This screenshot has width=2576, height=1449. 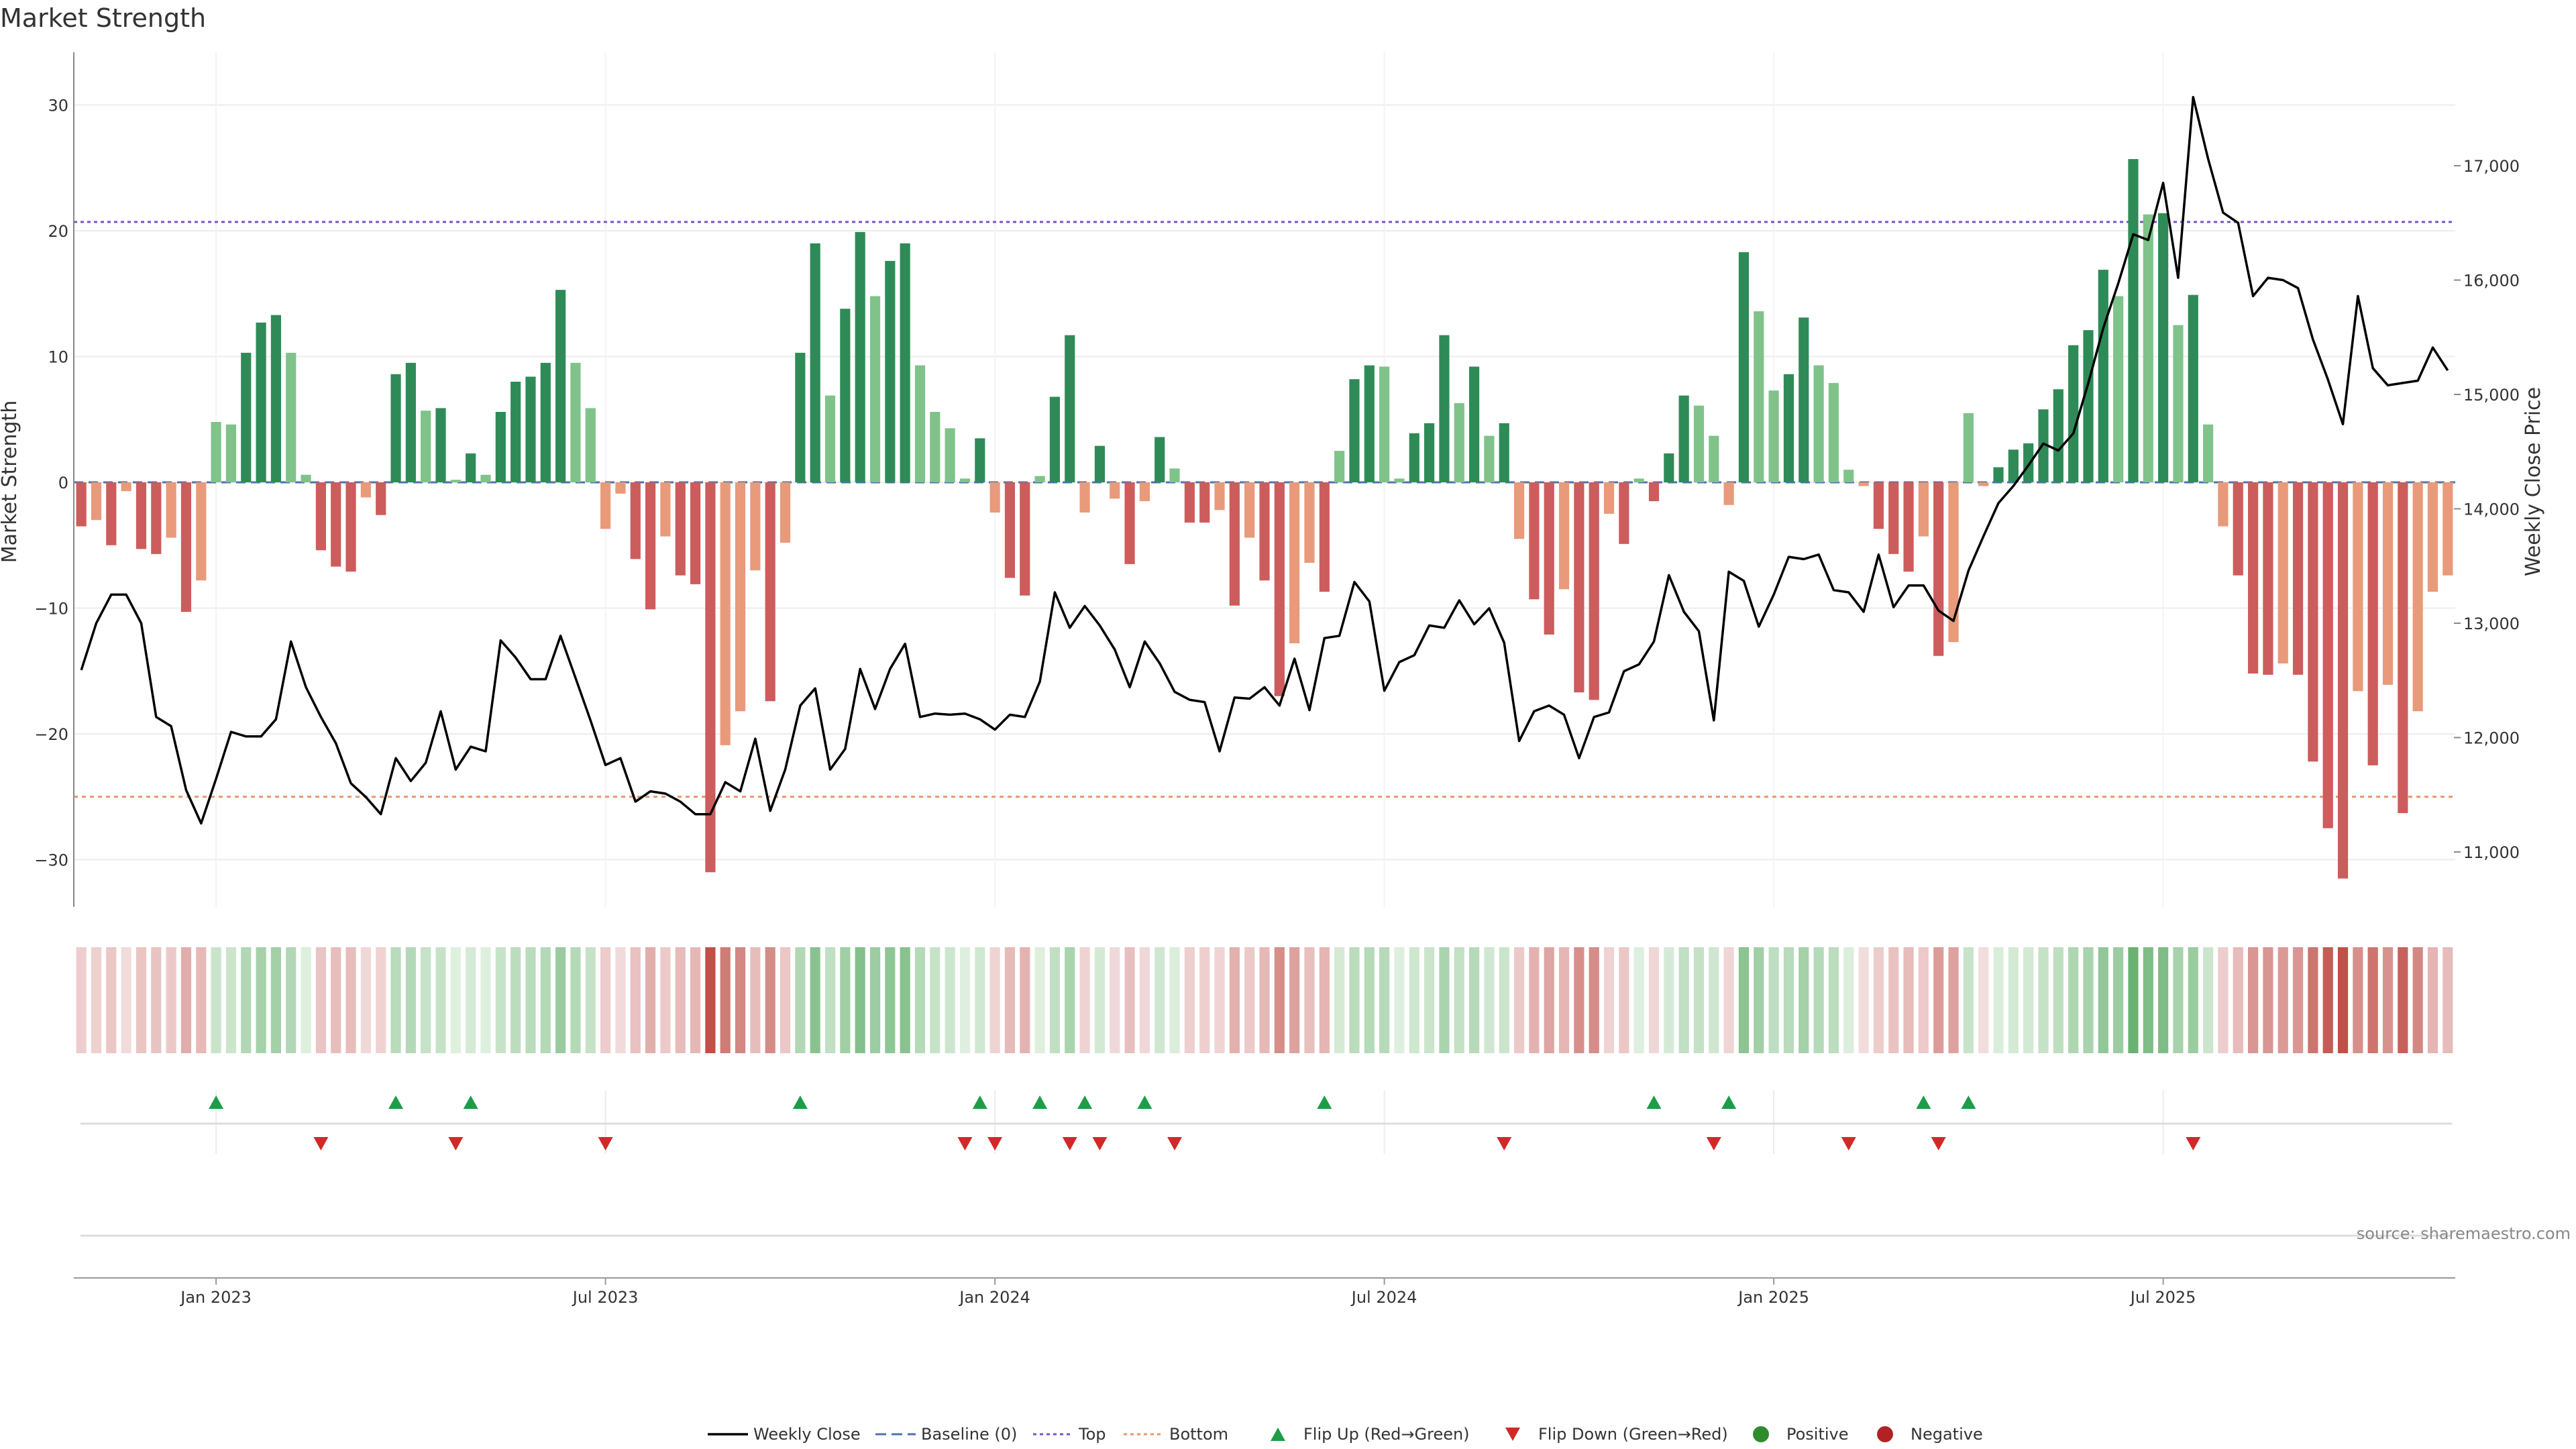 What do you see at coordinates (215, 1297) in the screenshot?
I see `x-tick-label: Jan 2023` at bounding box center [215, 1297].